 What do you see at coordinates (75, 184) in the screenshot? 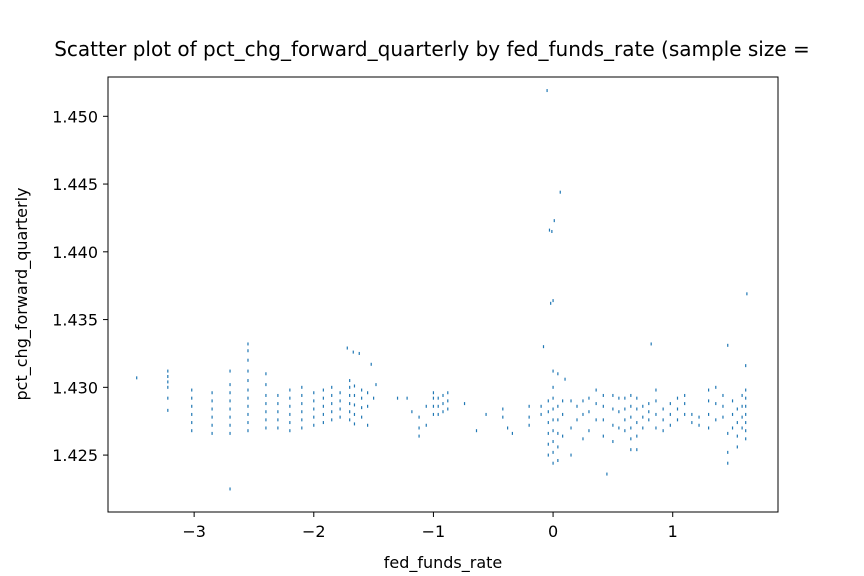
I see `y-tick-label: 1.445` at bounding box center [75, 184].